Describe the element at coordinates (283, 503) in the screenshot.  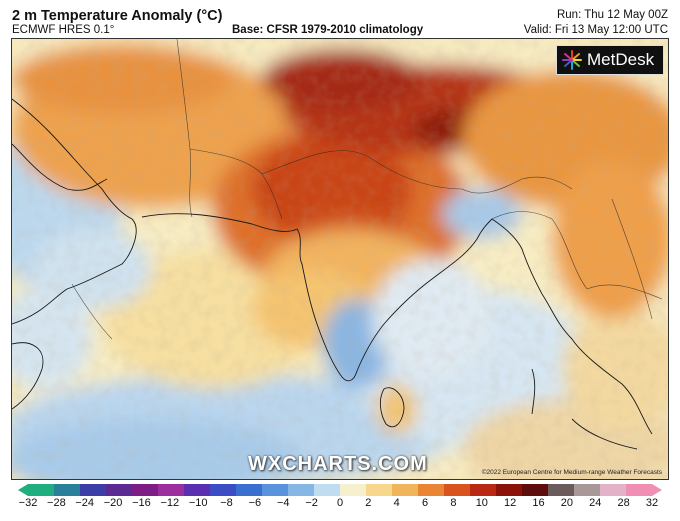
I see `color-scale-tick-label: −4` at that location.